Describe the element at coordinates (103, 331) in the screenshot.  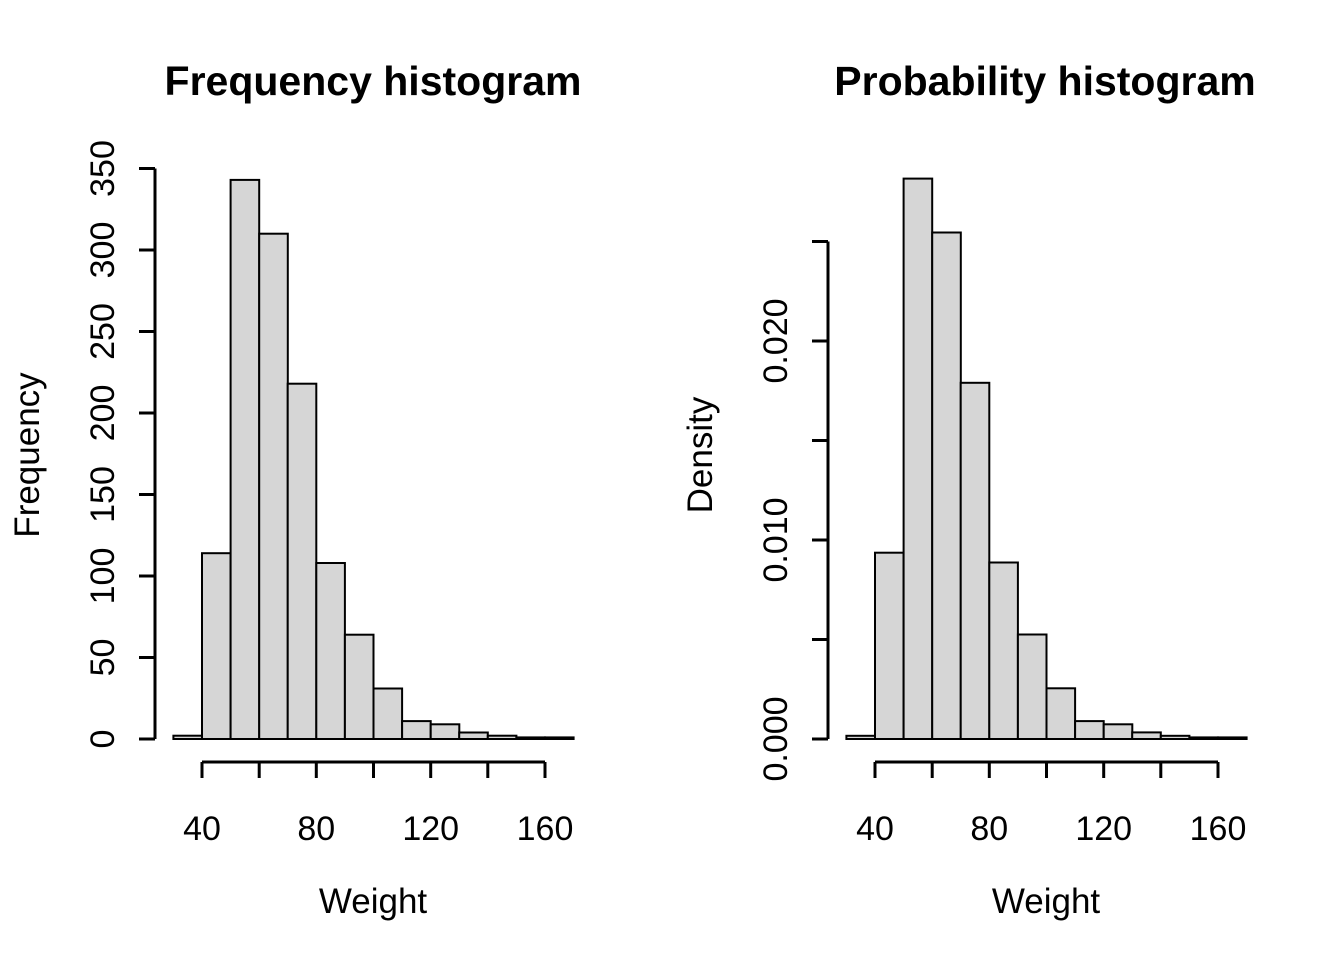
I see `y-tick-label: 250` at that location.